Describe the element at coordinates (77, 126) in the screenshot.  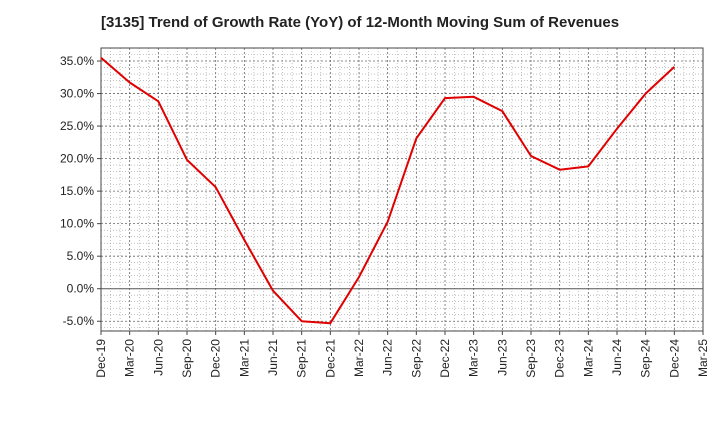
I see `y-tick-label: 25.0%` at that location.